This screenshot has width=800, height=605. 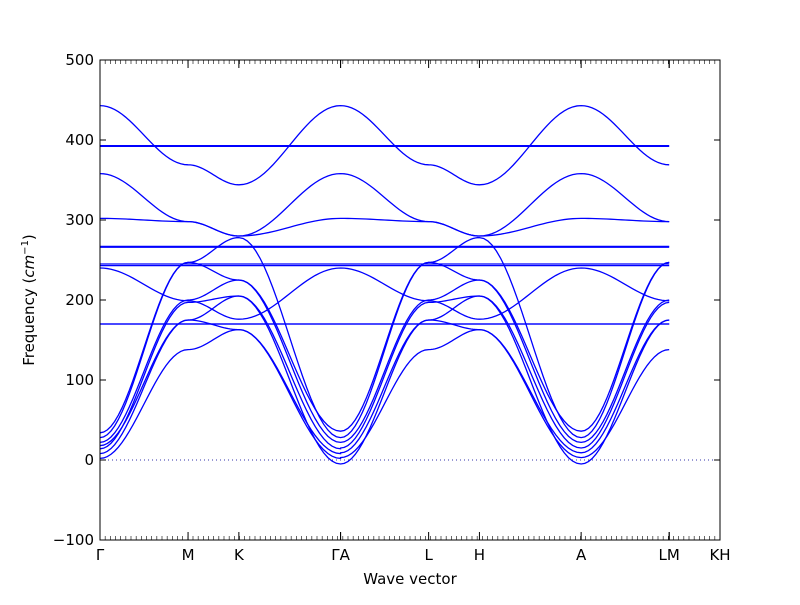 I want to click on y-axis-label: Frequency (cm−1), so click(x=29, y=300).